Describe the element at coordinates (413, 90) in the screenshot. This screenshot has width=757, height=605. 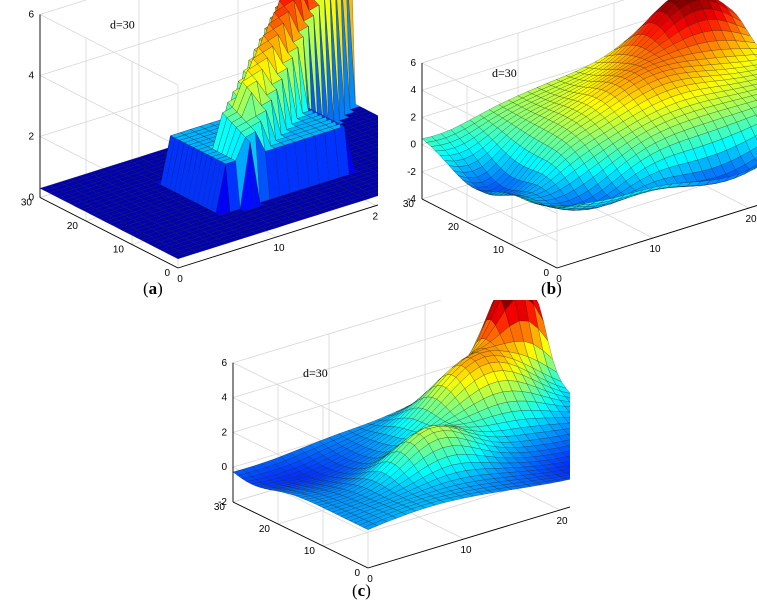
I see `z-tick-label-b-4: 4` at that location.